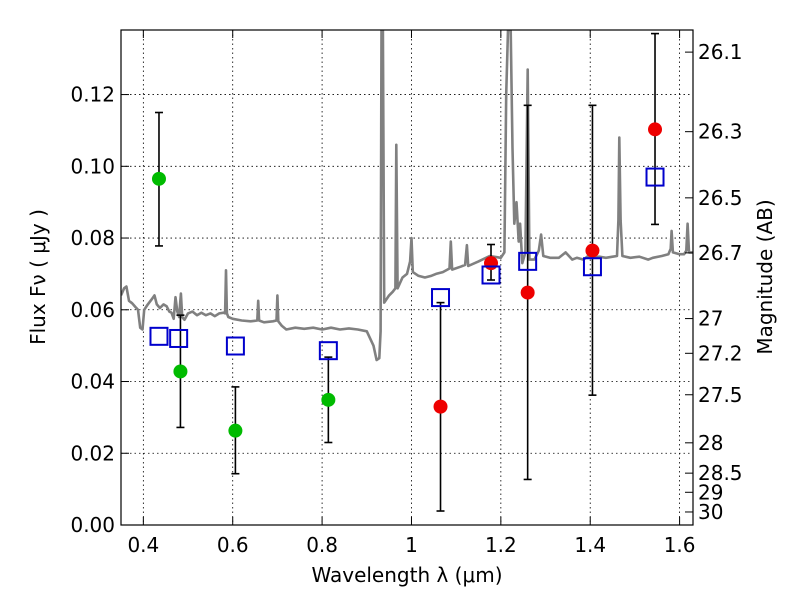 The height and width of the screenshot is (600, 800). Describe the element at coordinates (720, 253) in the screenshot. I see `mag-tick-label: 26.7` at that location.